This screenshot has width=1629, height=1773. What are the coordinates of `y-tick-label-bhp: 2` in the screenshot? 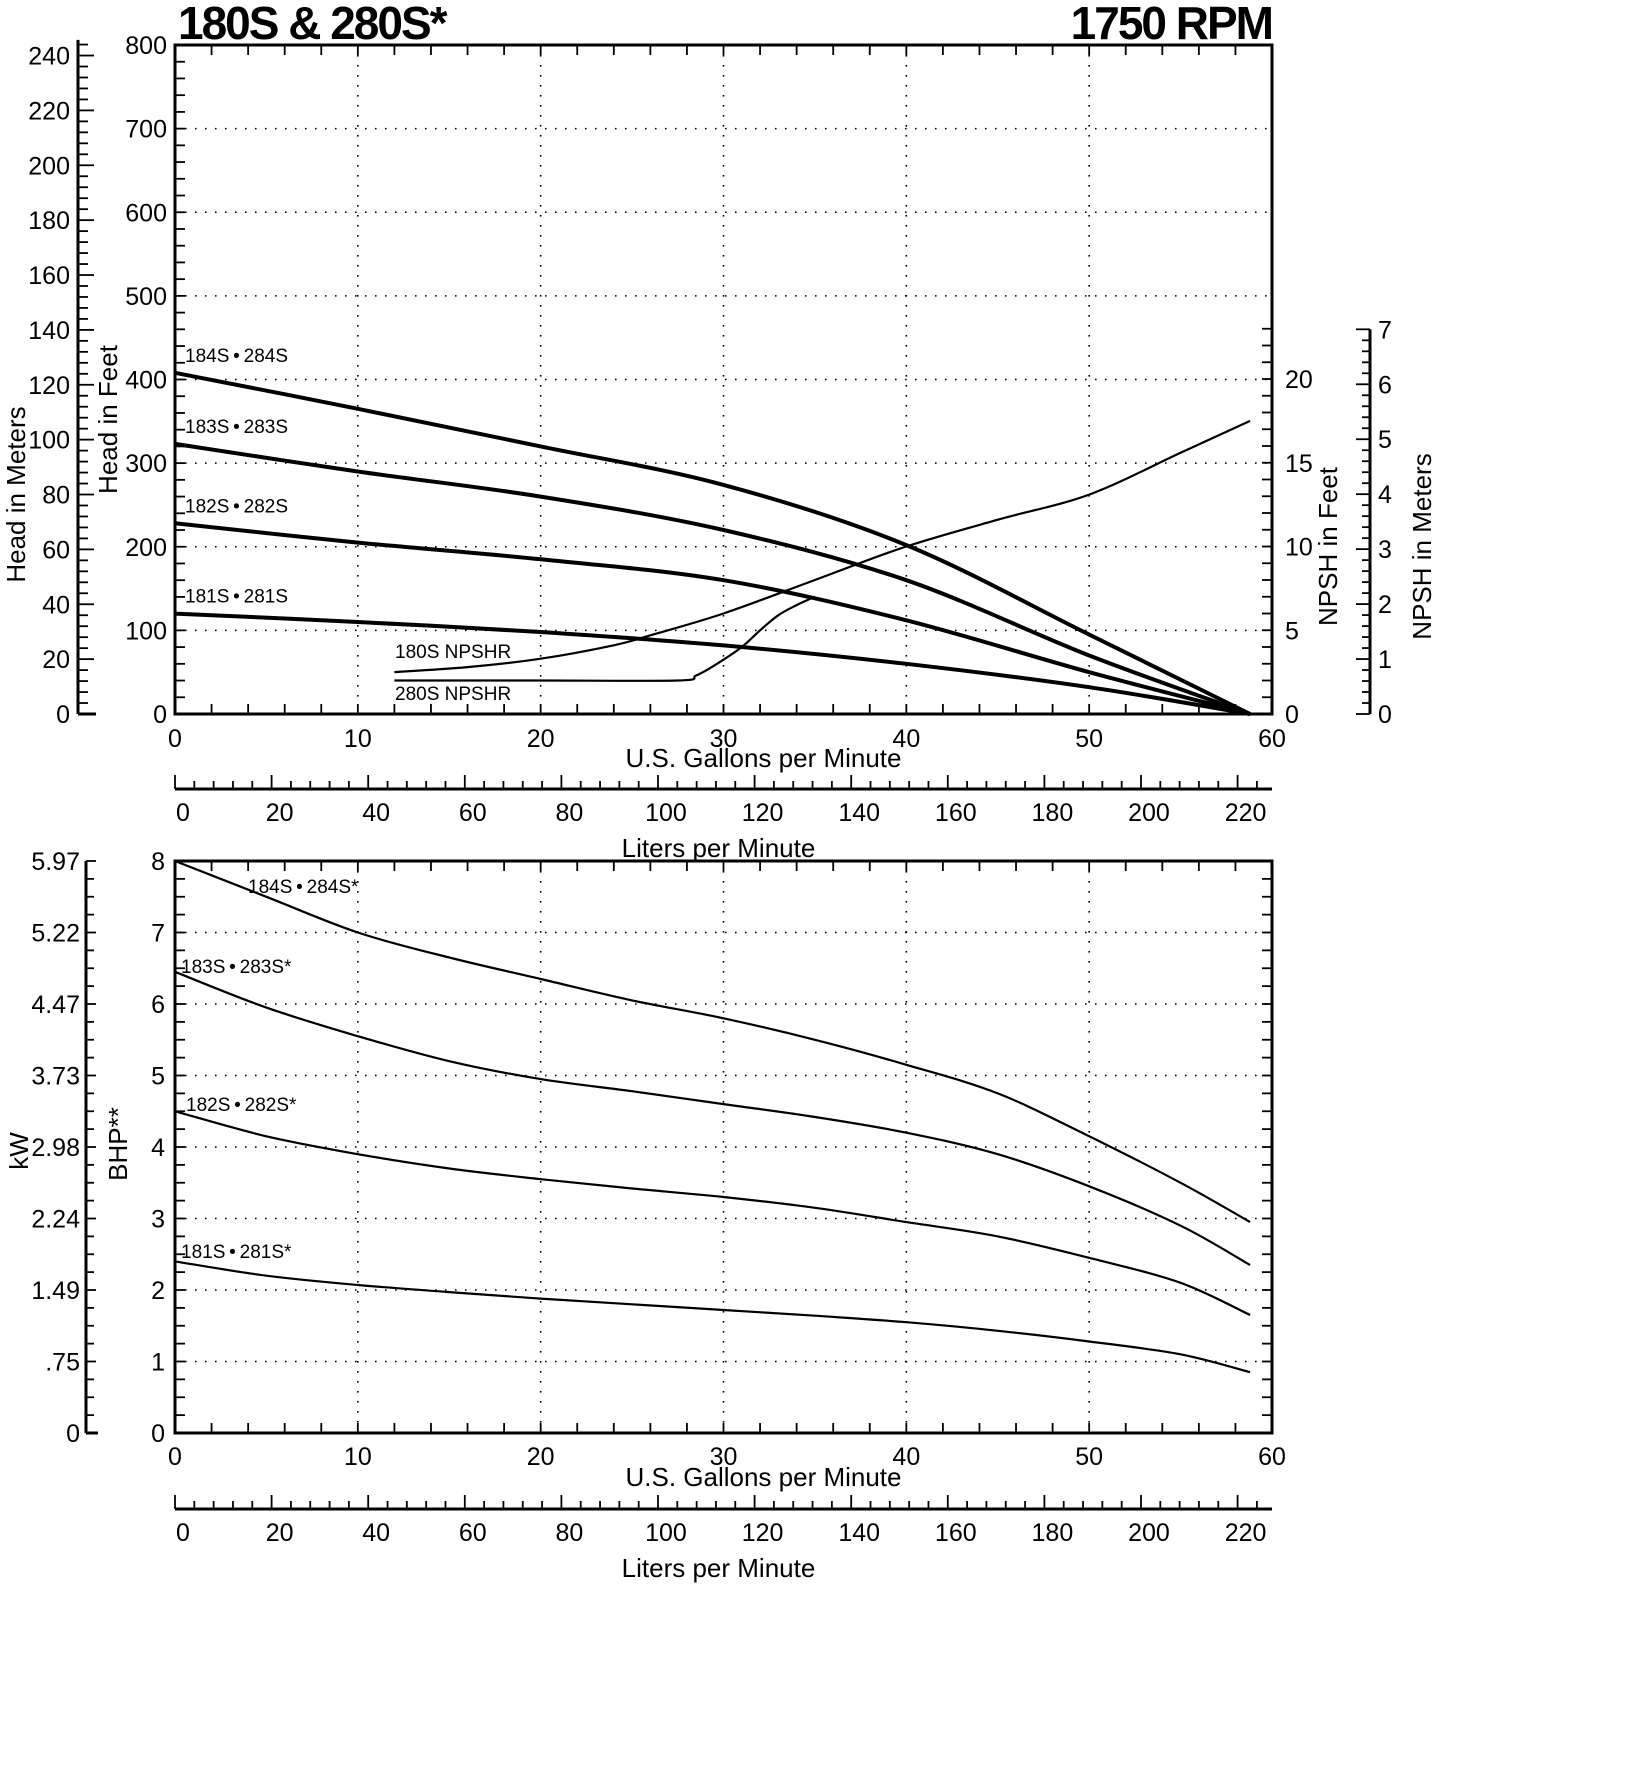 It's located at (158, 1291).